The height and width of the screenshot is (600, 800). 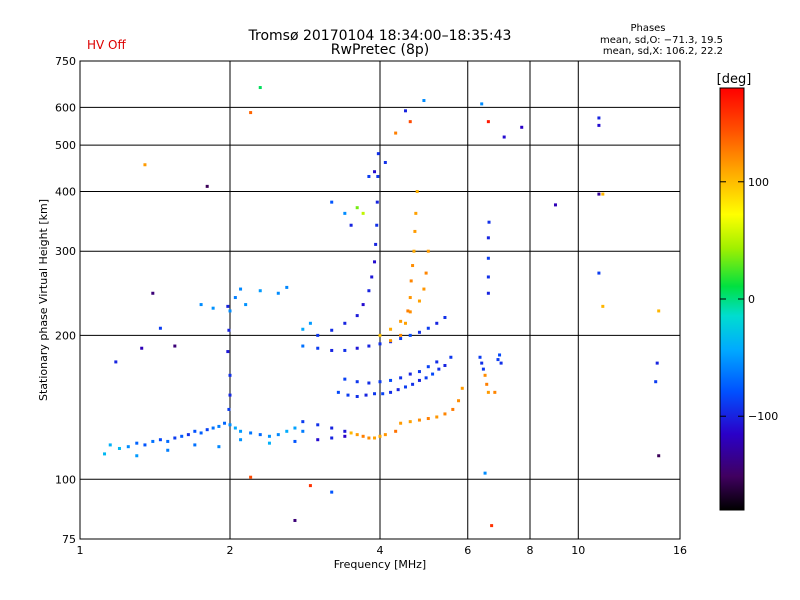 I want to click on y-tick-label: 500, so click(x=65, y=145).